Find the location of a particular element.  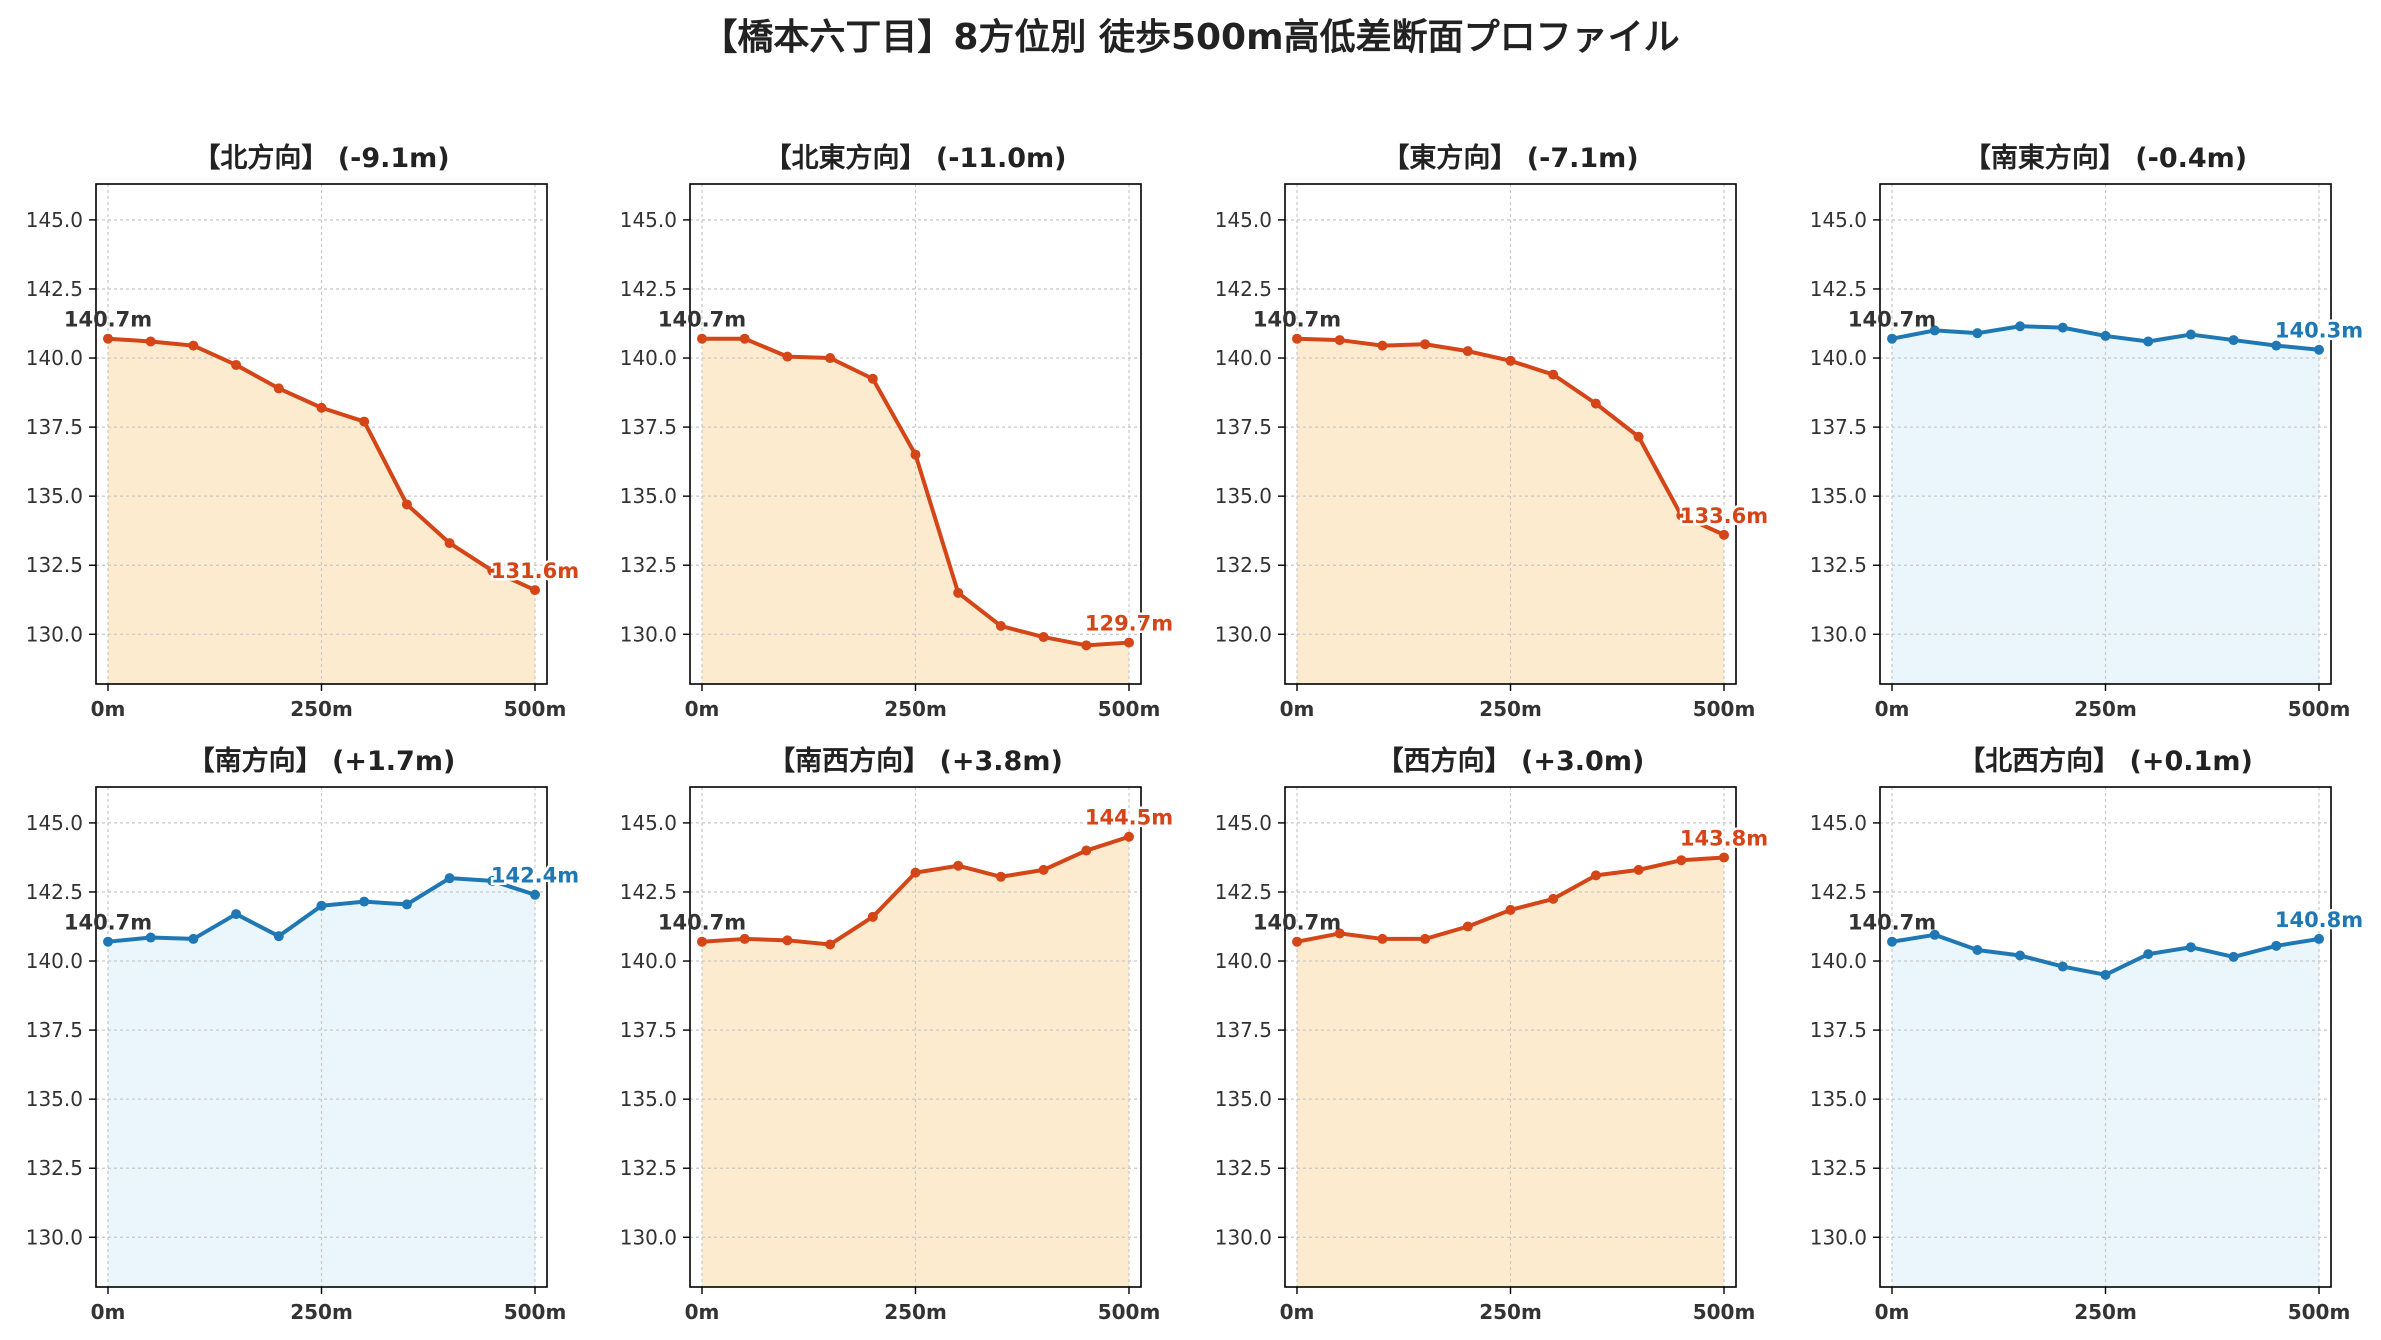

subplot-title: 【西方向】 (+3.0m) is located at coordinates (1511, 761).